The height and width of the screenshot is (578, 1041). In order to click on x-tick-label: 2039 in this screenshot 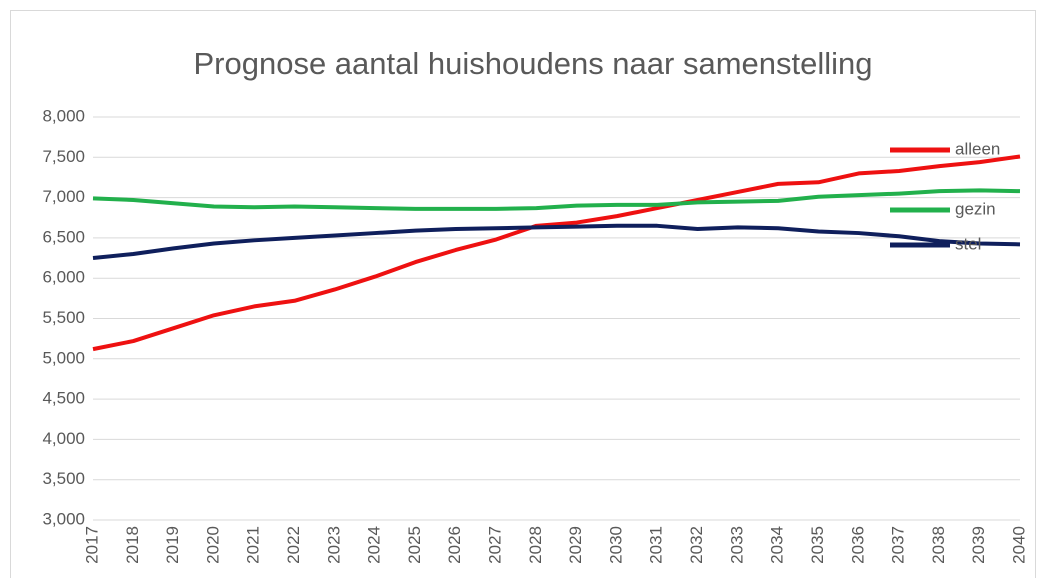, I will do `click(978, 545)`.